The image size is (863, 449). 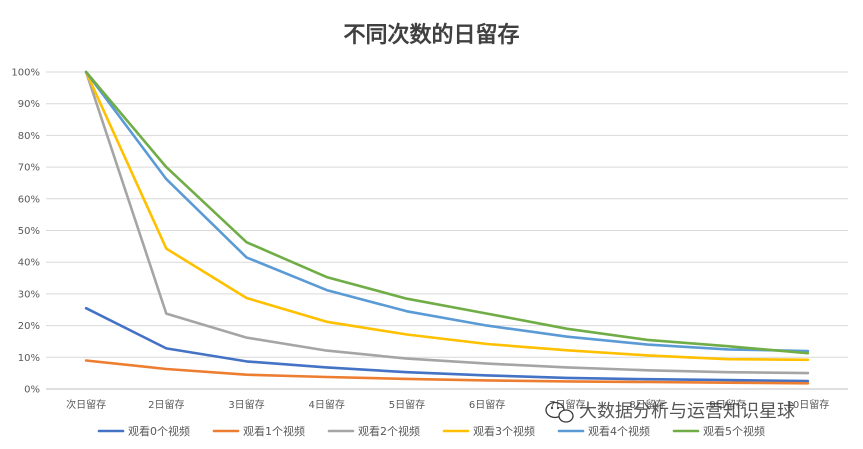 I want to click on x-tick-label: 3日留存, so click(x=246, y=404).